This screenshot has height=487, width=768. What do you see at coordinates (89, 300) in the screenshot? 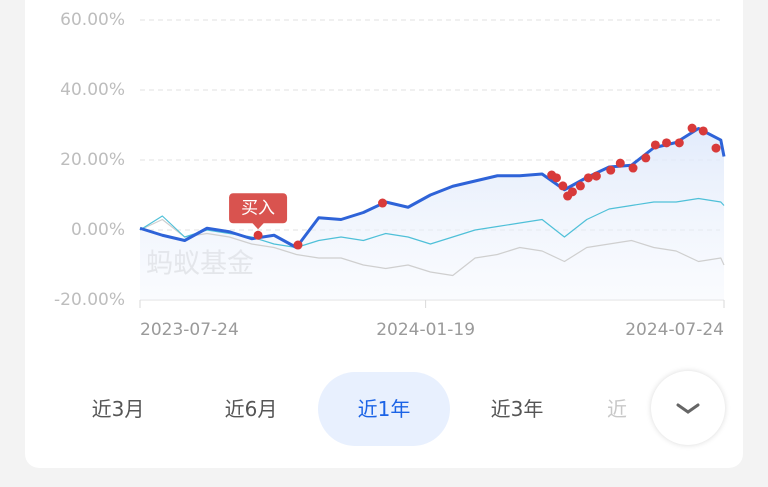
I see `y-tick-label: -20.00%` at bounding box center [89, 300].